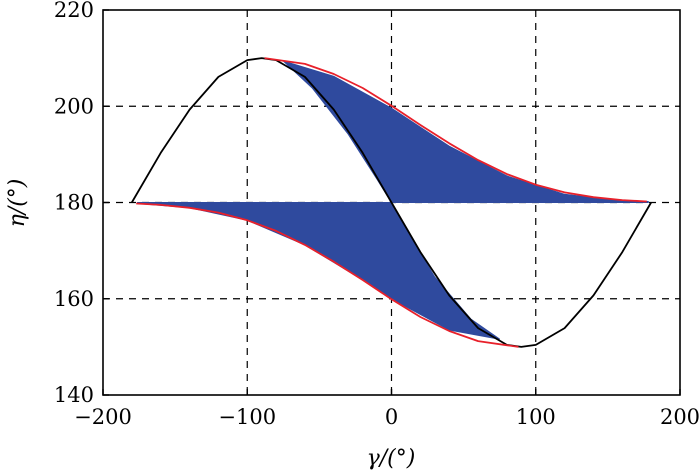 Image resolution: width=700 pixels, height=475 pixels. Describe the element at coordinates (247, 417) in the screenshot. I see `x-tick-label-1: −100` at that location.